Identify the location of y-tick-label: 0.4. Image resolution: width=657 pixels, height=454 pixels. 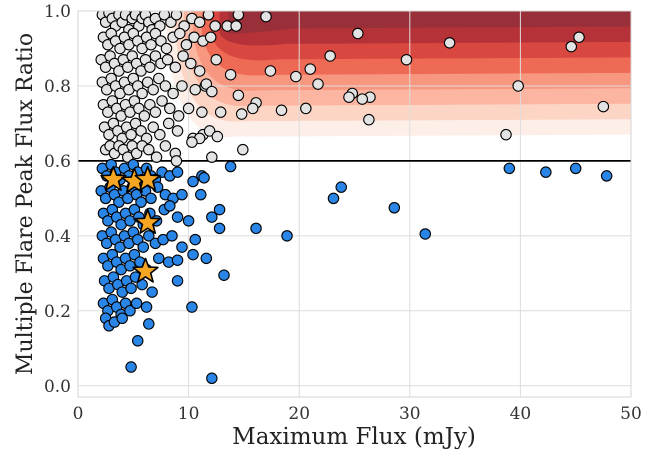
(57, 237).